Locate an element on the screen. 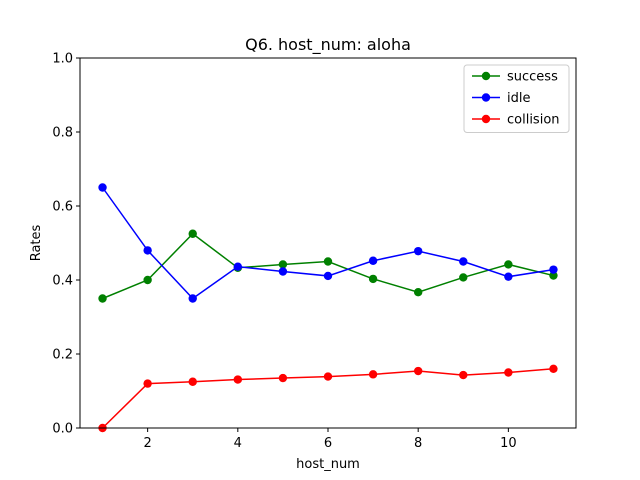 This screenshot has width=640, height=480. legend-item-collision: collision is located at coordinates (516, 120).